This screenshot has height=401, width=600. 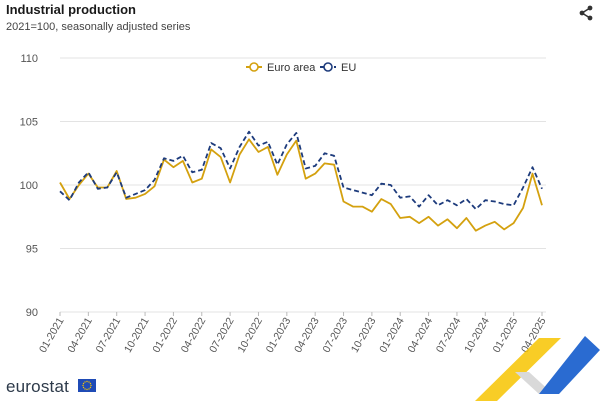 What do you see at coordinates (194, 335) in the screenshot?
I see `x-tick-label: 04-2022` at bounding box center [194, 335].